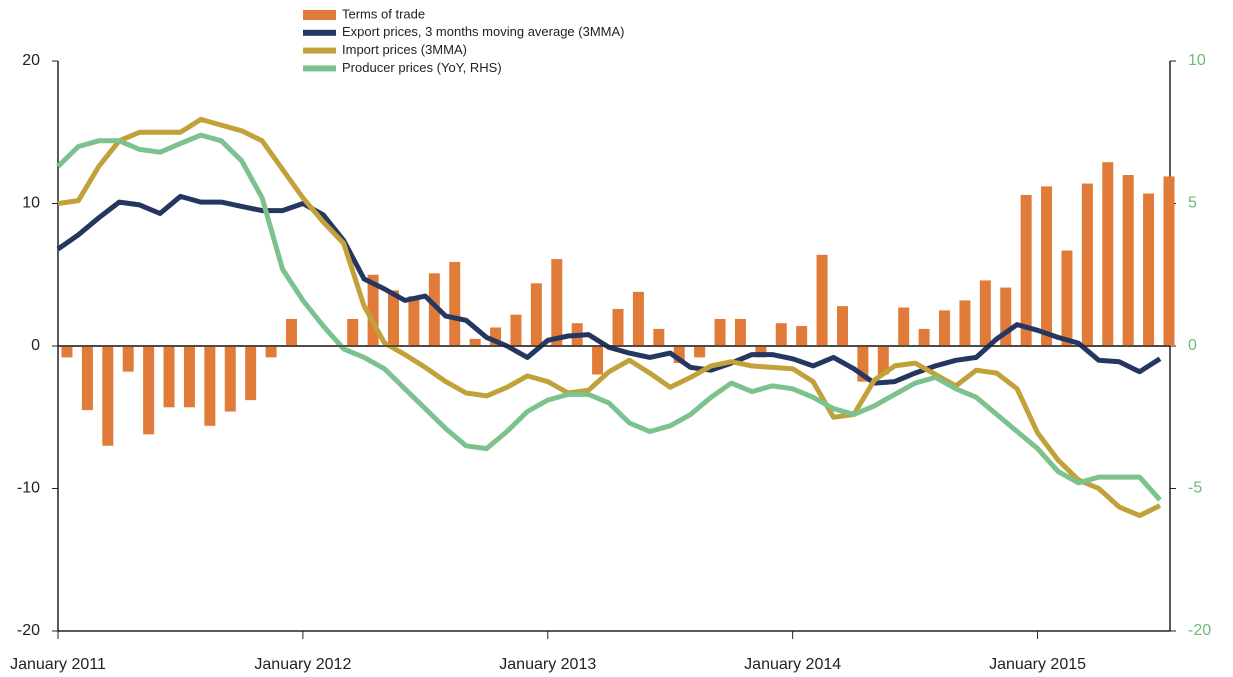 The width and height of the screenshot is (1233, 677). What do you see at coordinates (404, 49) in the screenshot?
I see `legend-label: Import prices (3MMA)` at bounding box center [404, 49].